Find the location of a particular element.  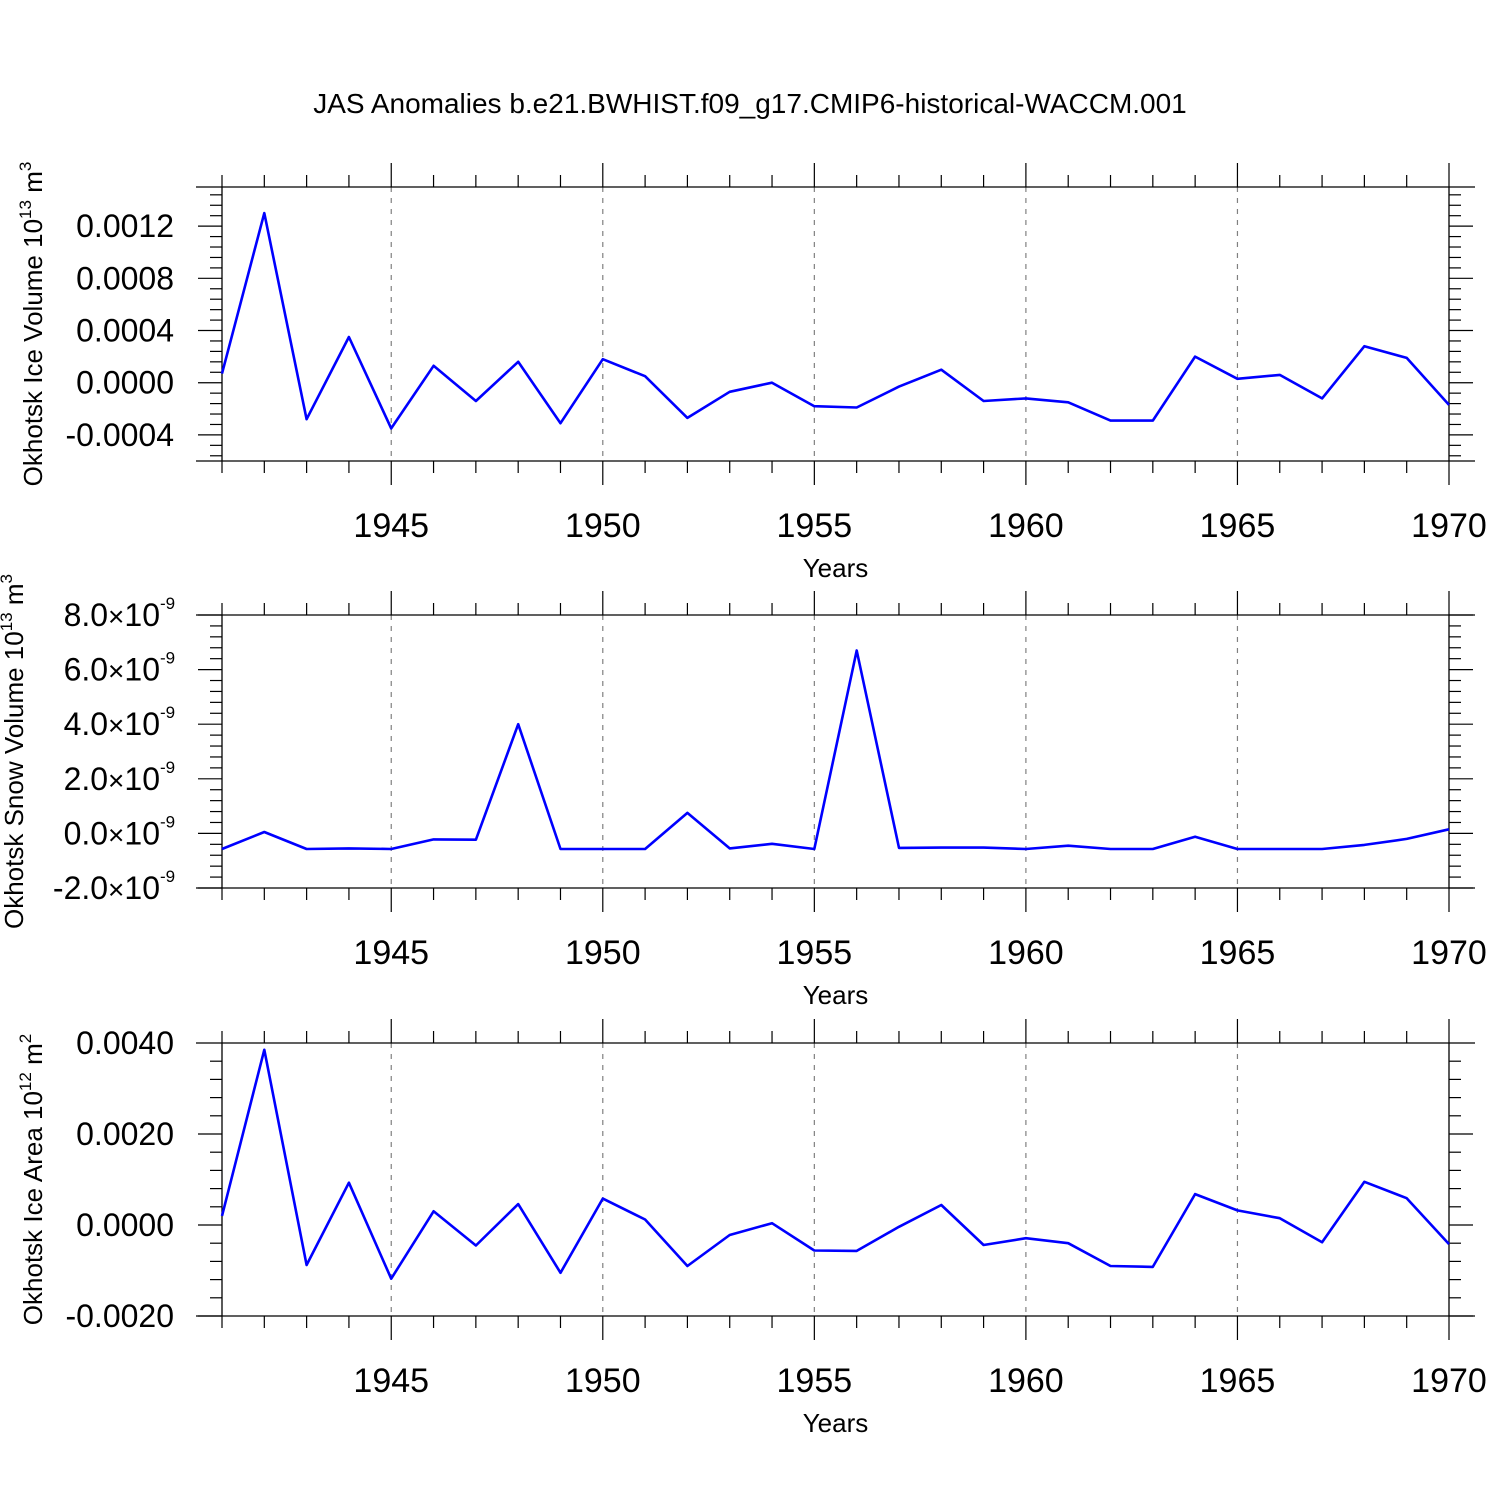

y-axis-label: Okhotsk Ice Area 1012 m2 is located at coordinates (32, 1179).